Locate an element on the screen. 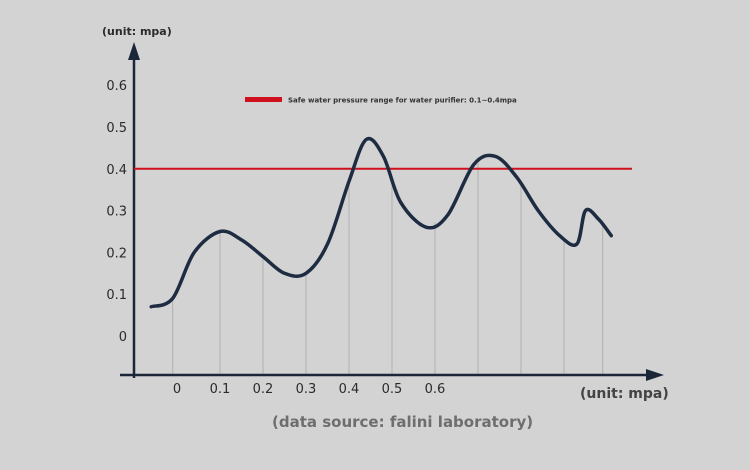 This screenshot has height=470, width=750. y-tick-label: 0.4 is located at coordinates (116, 170).